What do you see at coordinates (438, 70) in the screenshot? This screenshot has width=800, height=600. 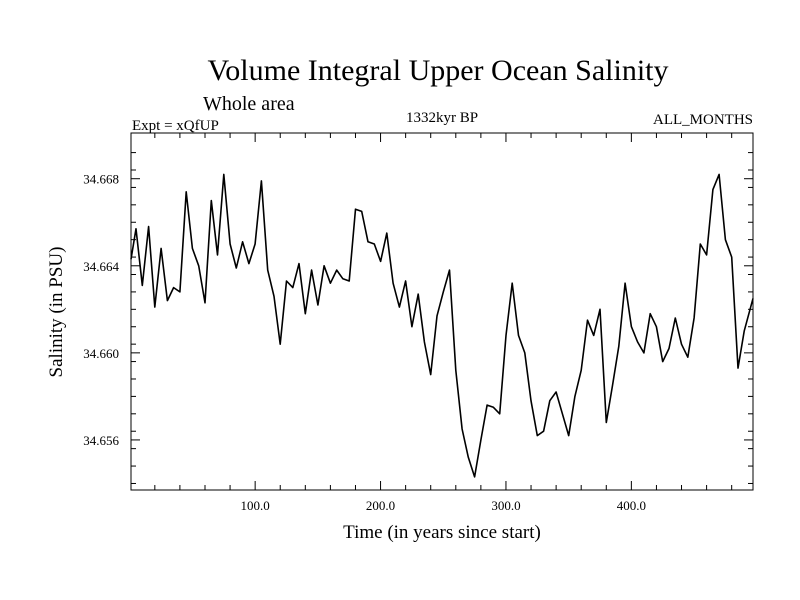 I see `chart-title: Volume Integral Upper Ocean Salinity` at bounding box center [438, 70].